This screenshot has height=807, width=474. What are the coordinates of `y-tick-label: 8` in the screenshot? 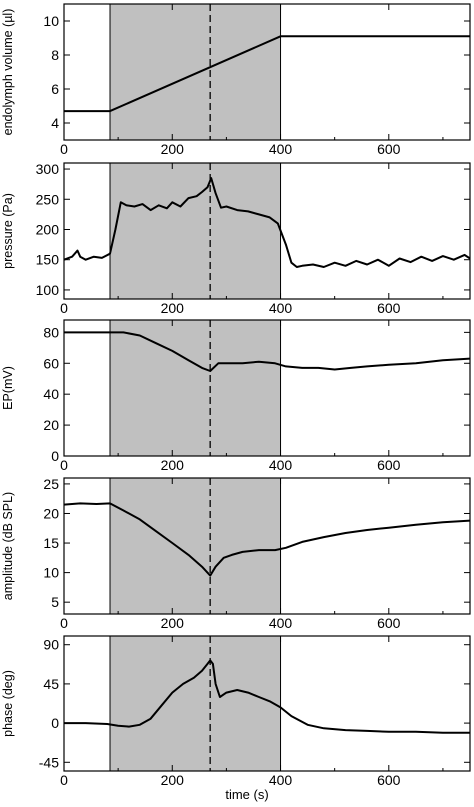 It's located at (55, 55).